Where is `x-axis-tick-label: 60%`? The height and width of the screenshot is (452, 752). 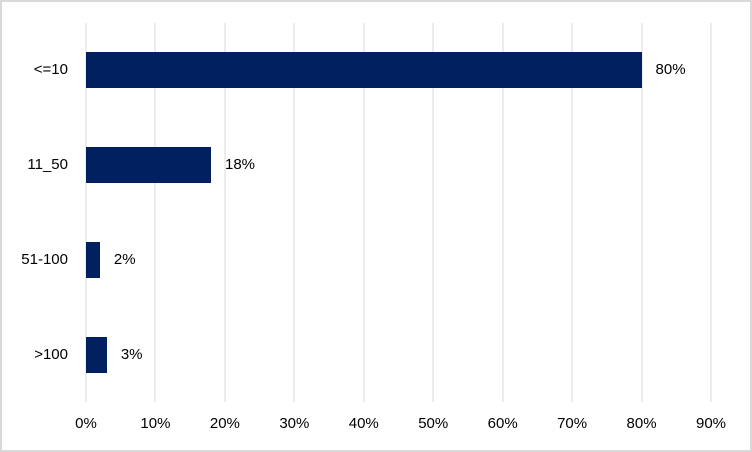 x-axis-tick-label: 60% is located at coordinates (502, 423).